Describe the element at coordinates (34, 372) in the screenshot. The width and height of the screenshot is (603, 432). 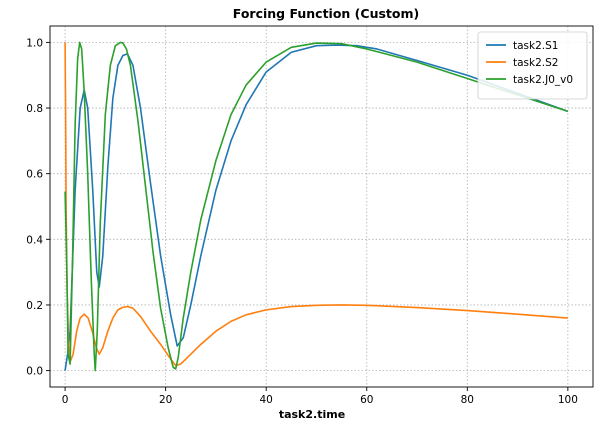
I see `y-tick-label-0: 0.0` at that location.